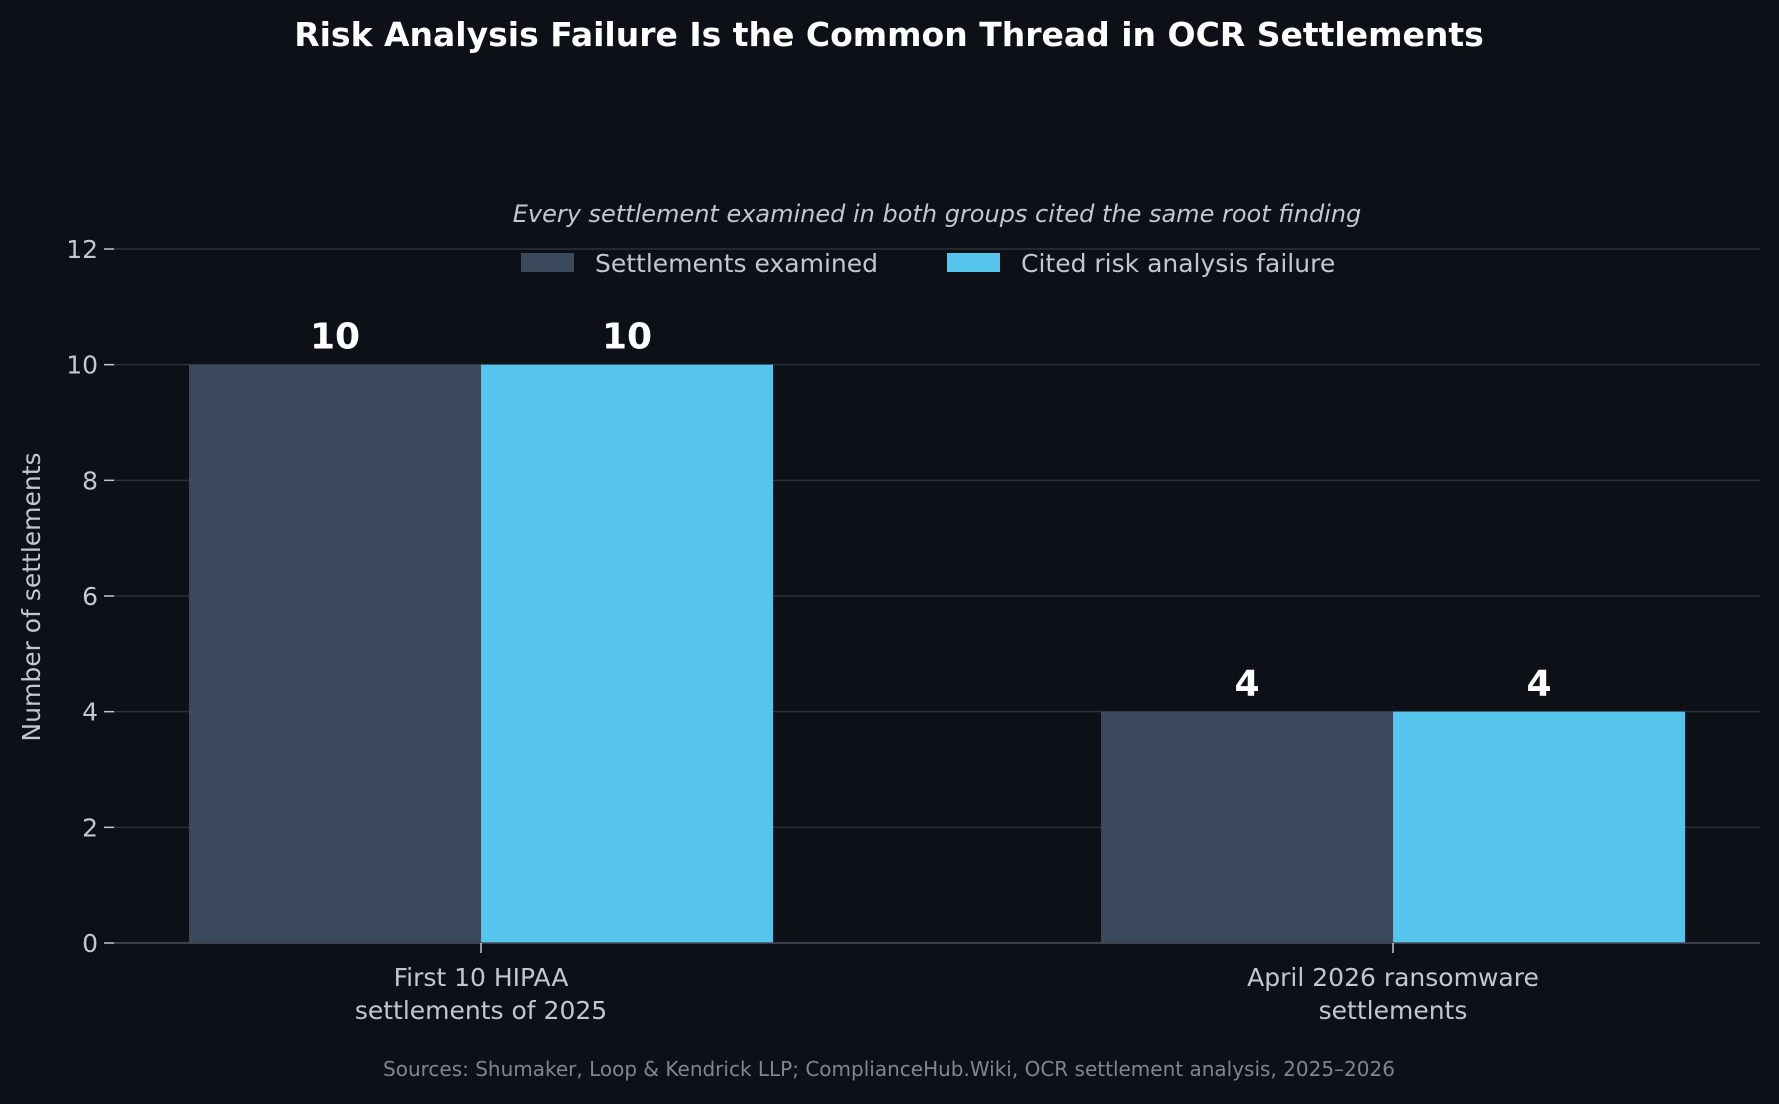 The height and width of the screenshot is (1104, 1779). What do you see at coordinates (481, 1010) in the screenshot?
I see `x-tick-label: settlements of 2025` at bounding box center [481, 1010].